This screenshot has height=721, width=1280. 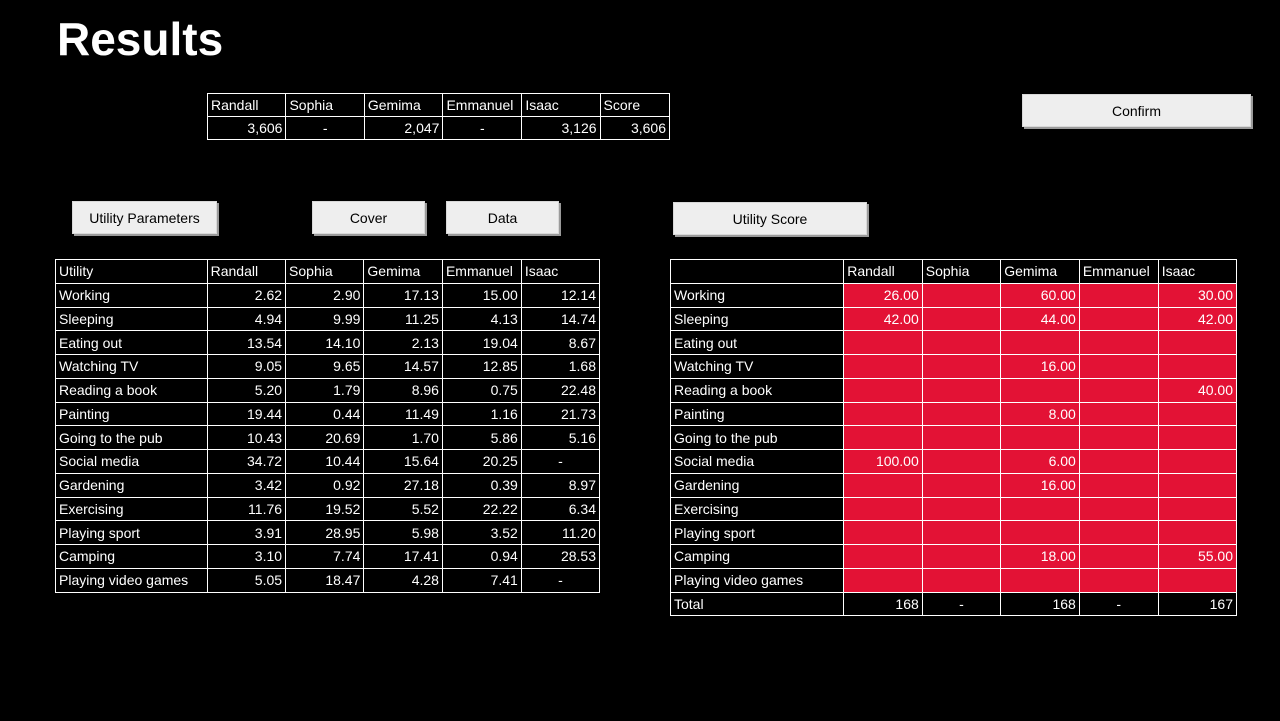 I want to click on data-button: Data, so click(x=502, y=217).